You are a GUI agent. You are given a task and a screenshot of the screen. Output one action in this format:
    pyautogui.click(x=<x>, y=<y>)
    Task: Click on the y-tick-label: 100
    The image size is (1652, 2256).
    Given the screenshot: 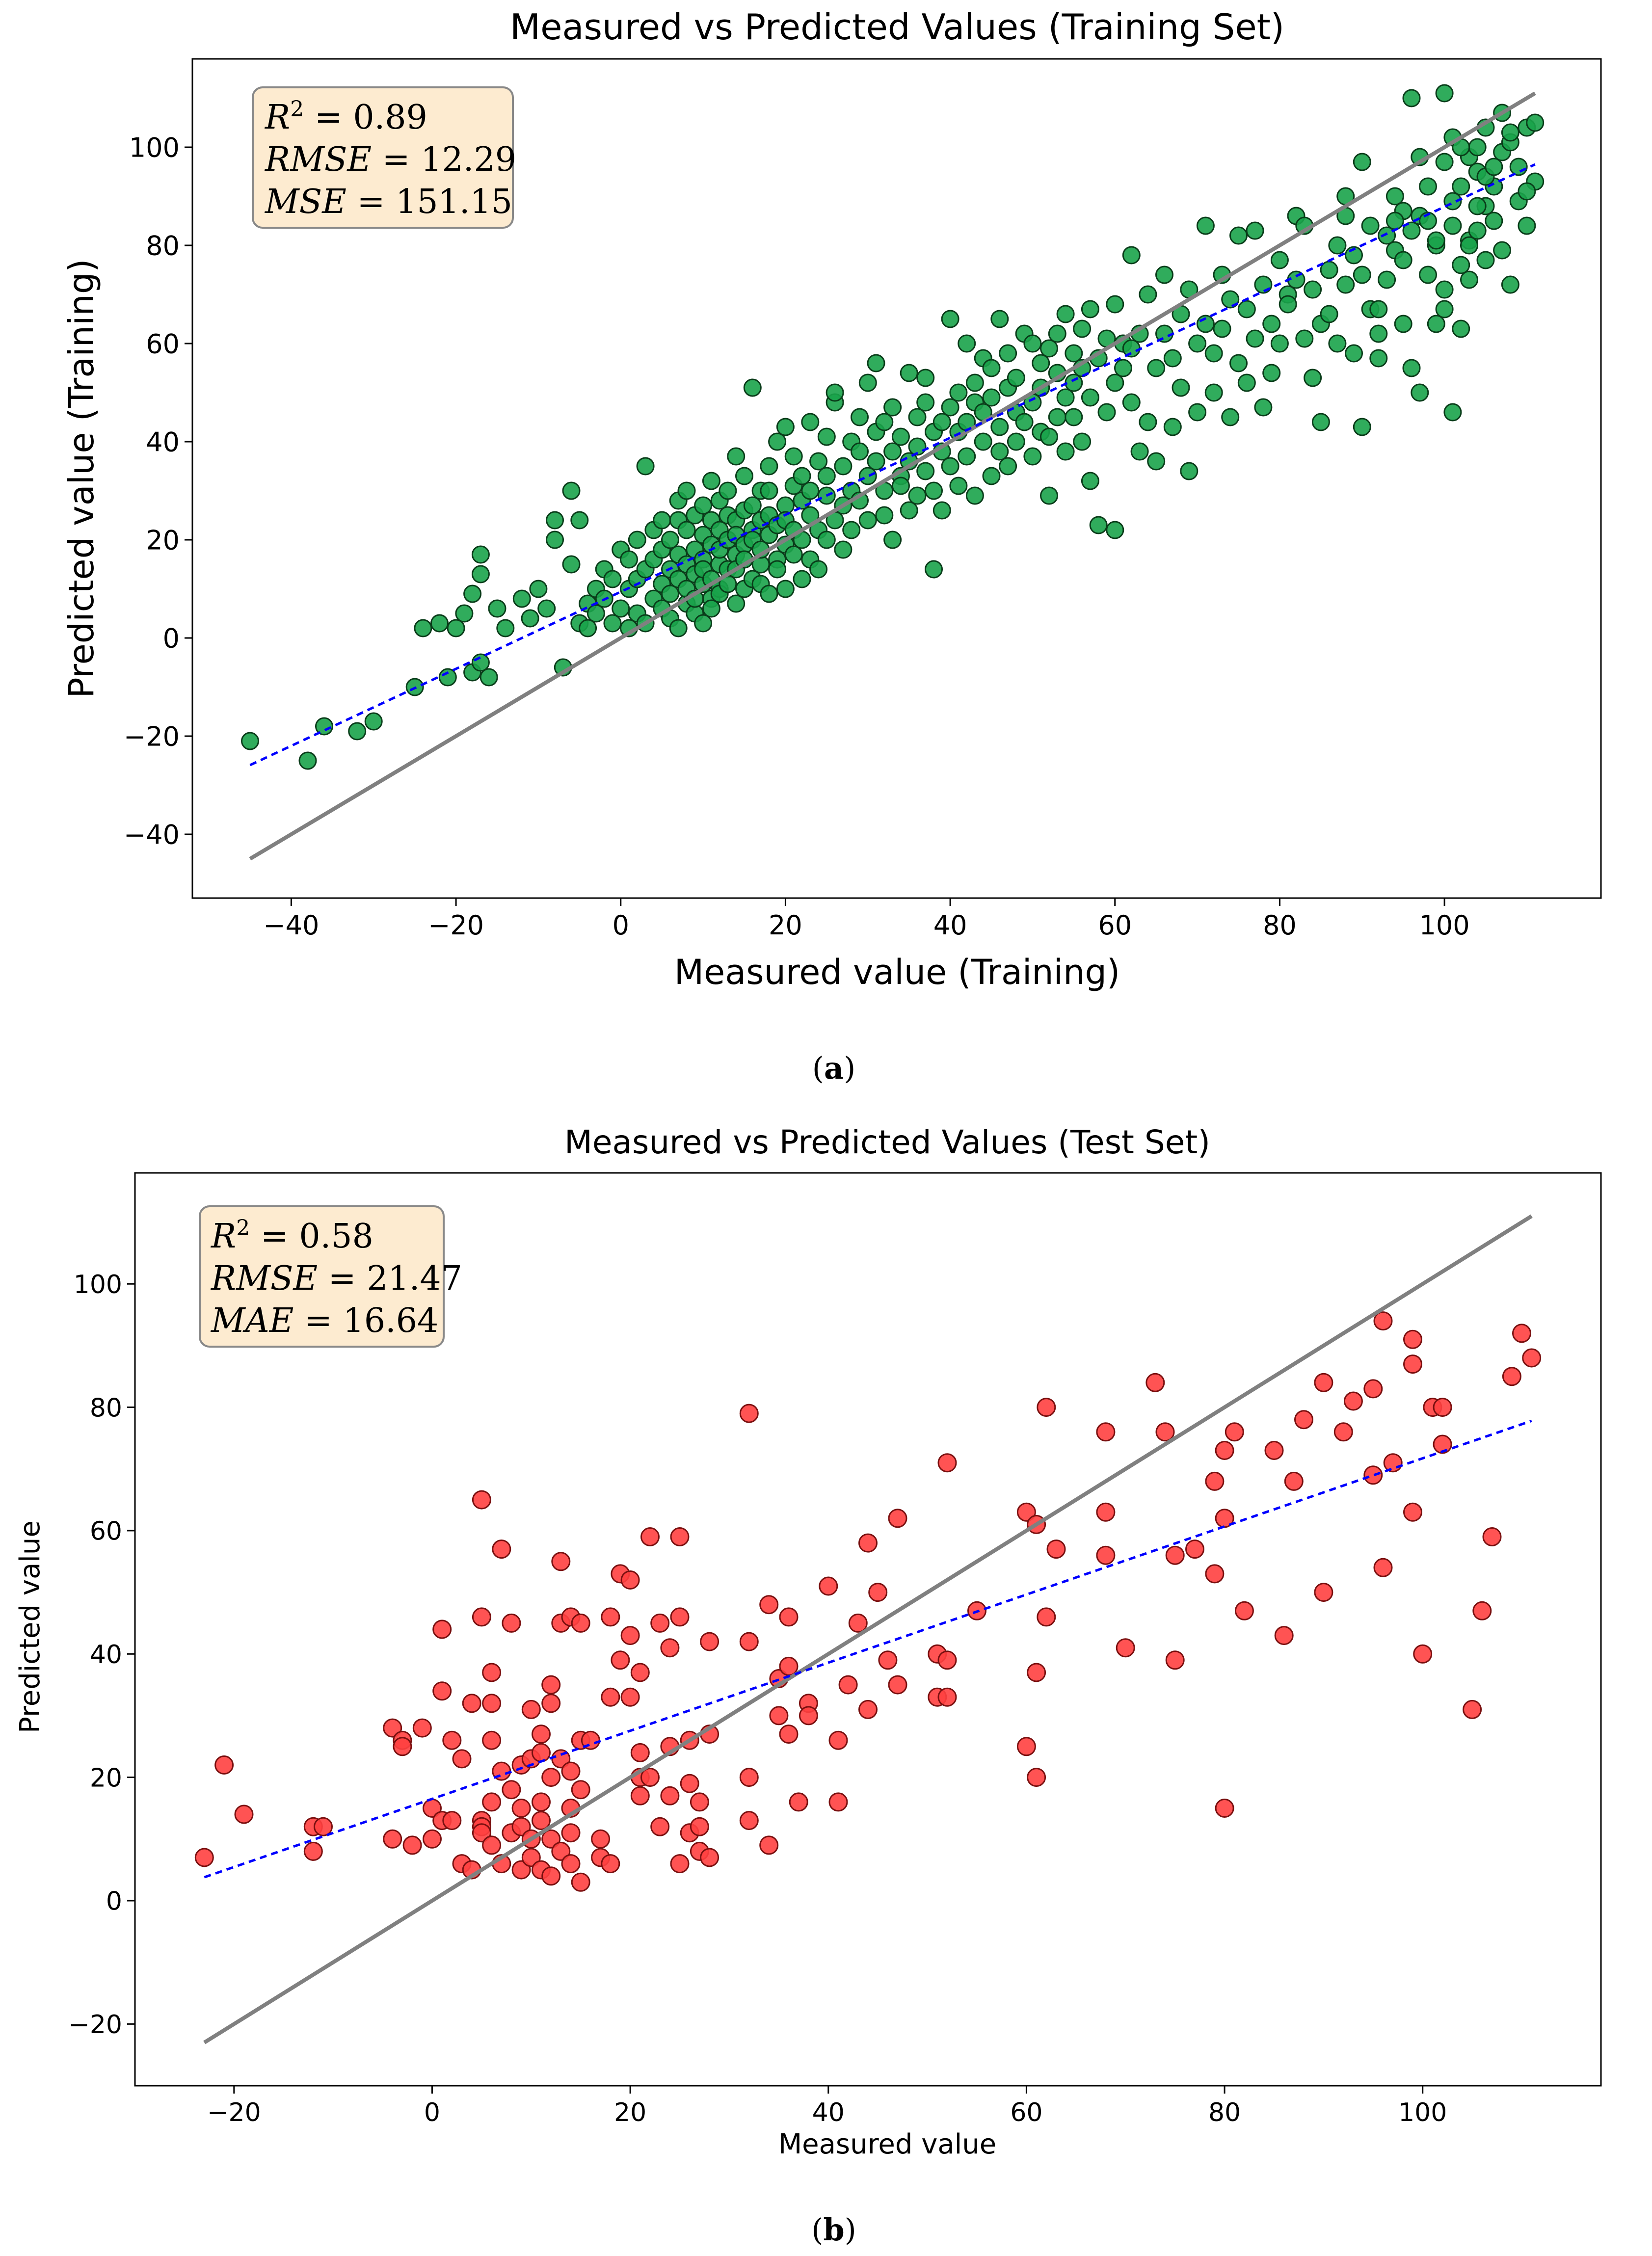 What is the action you would take?
    pyautogui.click(x=98, y=1285)
    